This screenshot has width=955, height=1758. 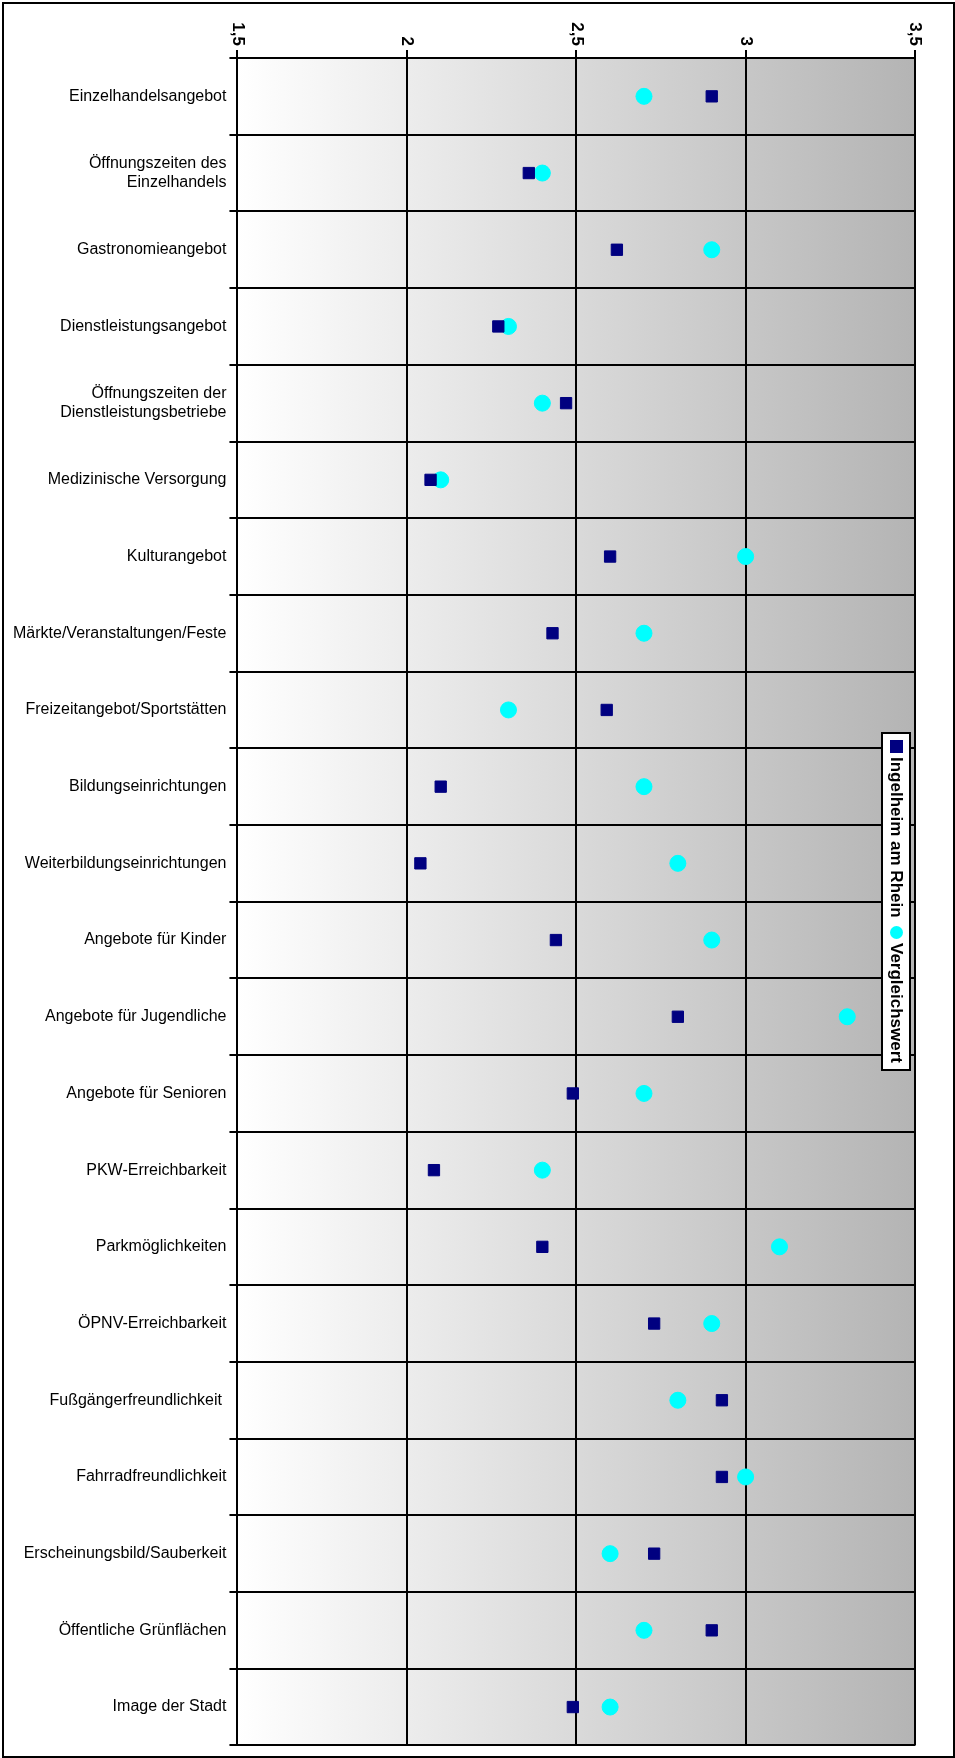 I want to click on y-tick-label: Angebote für Senioren, so click(x=146, y=1092).